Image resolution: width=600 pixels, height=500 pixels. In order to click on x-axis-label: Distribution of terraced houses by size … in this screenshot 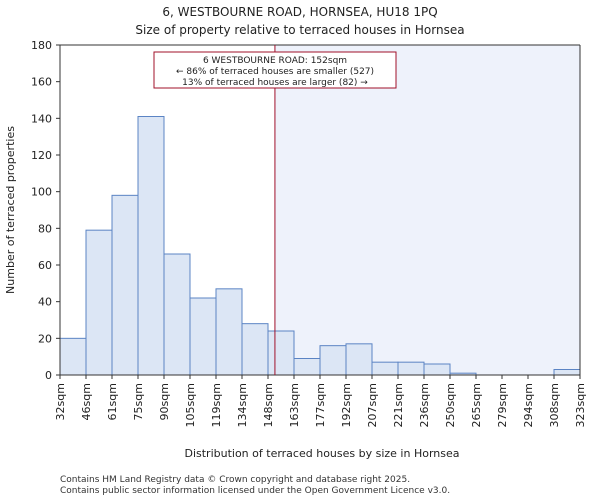, I will do `click(321, 453)`.